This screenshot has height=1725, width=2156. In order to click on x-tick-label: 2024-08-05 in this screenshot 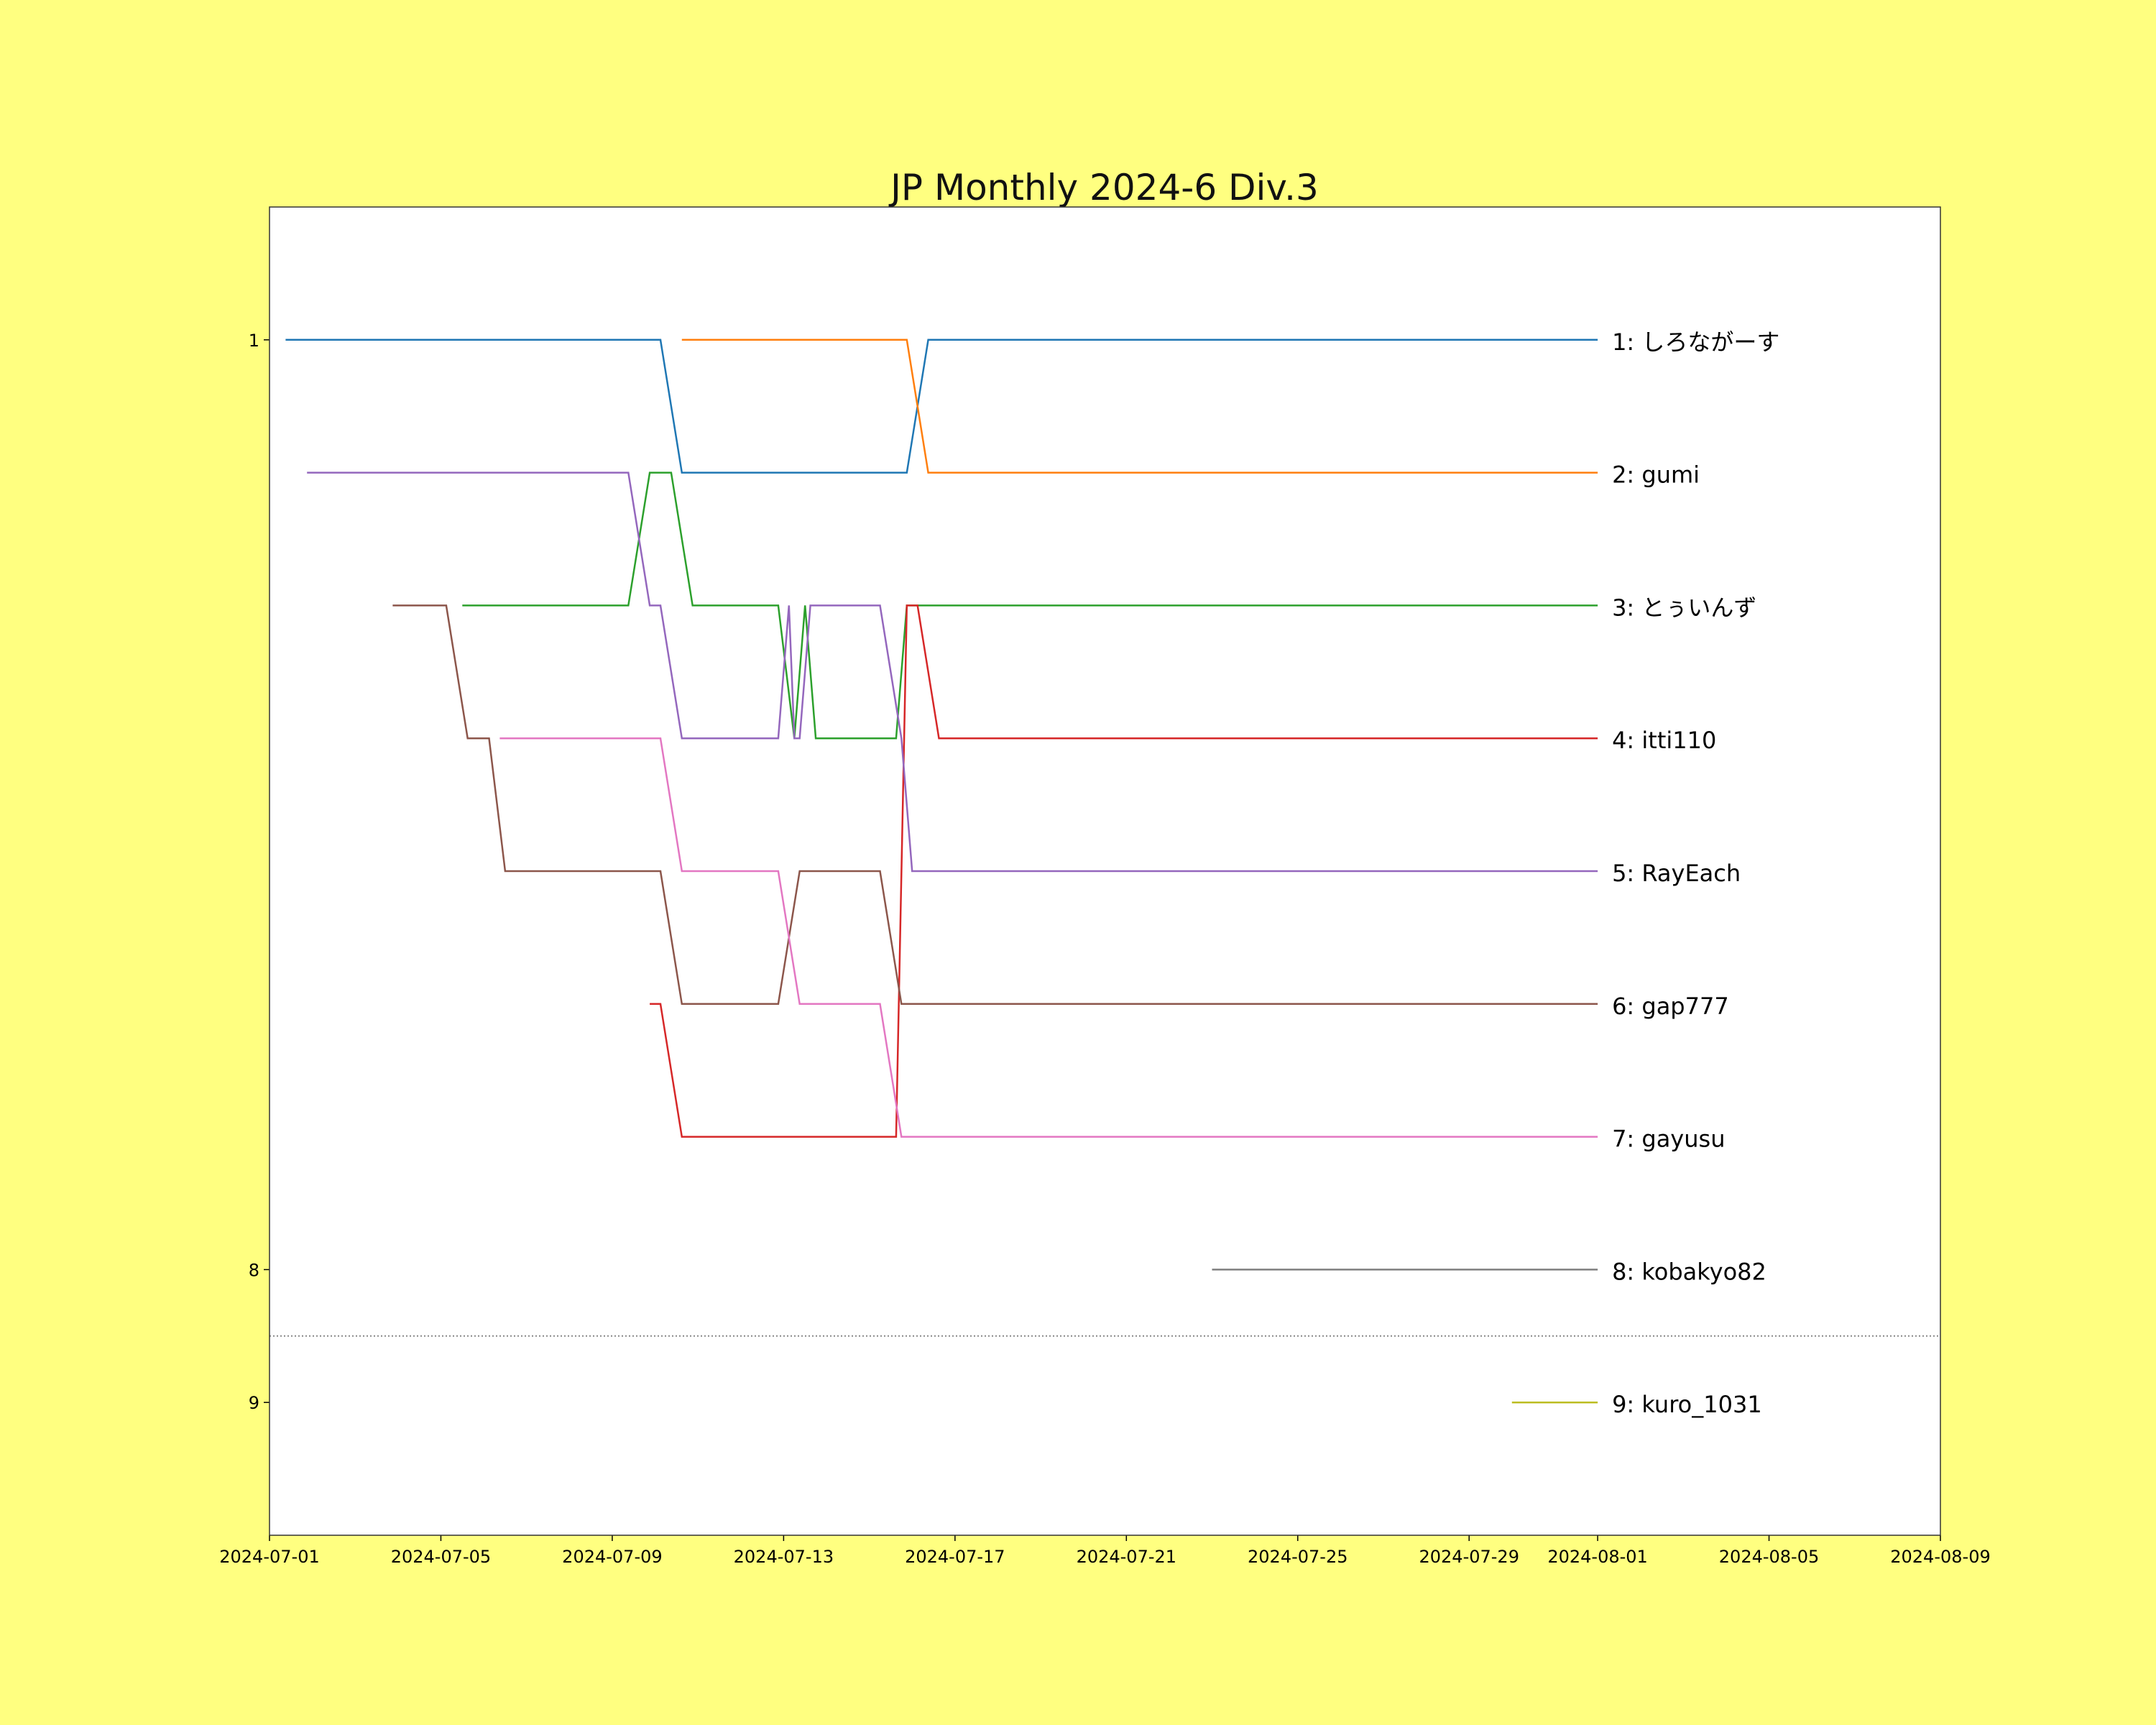, I will do `click(1769, 1557)`.